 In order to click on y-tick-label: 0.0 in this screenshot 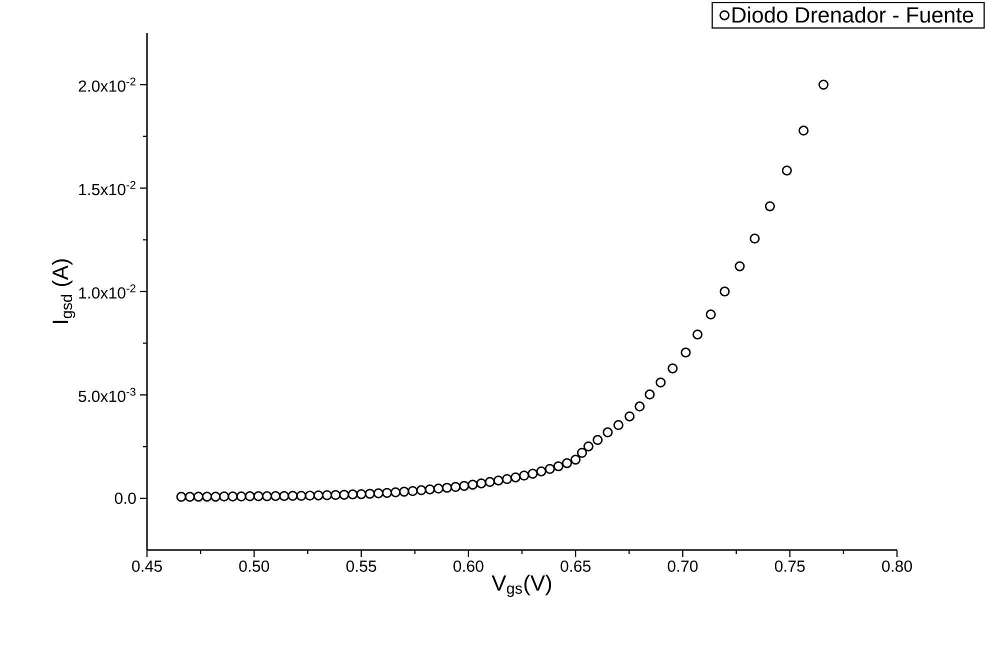, I will do `click(125, 498)`.